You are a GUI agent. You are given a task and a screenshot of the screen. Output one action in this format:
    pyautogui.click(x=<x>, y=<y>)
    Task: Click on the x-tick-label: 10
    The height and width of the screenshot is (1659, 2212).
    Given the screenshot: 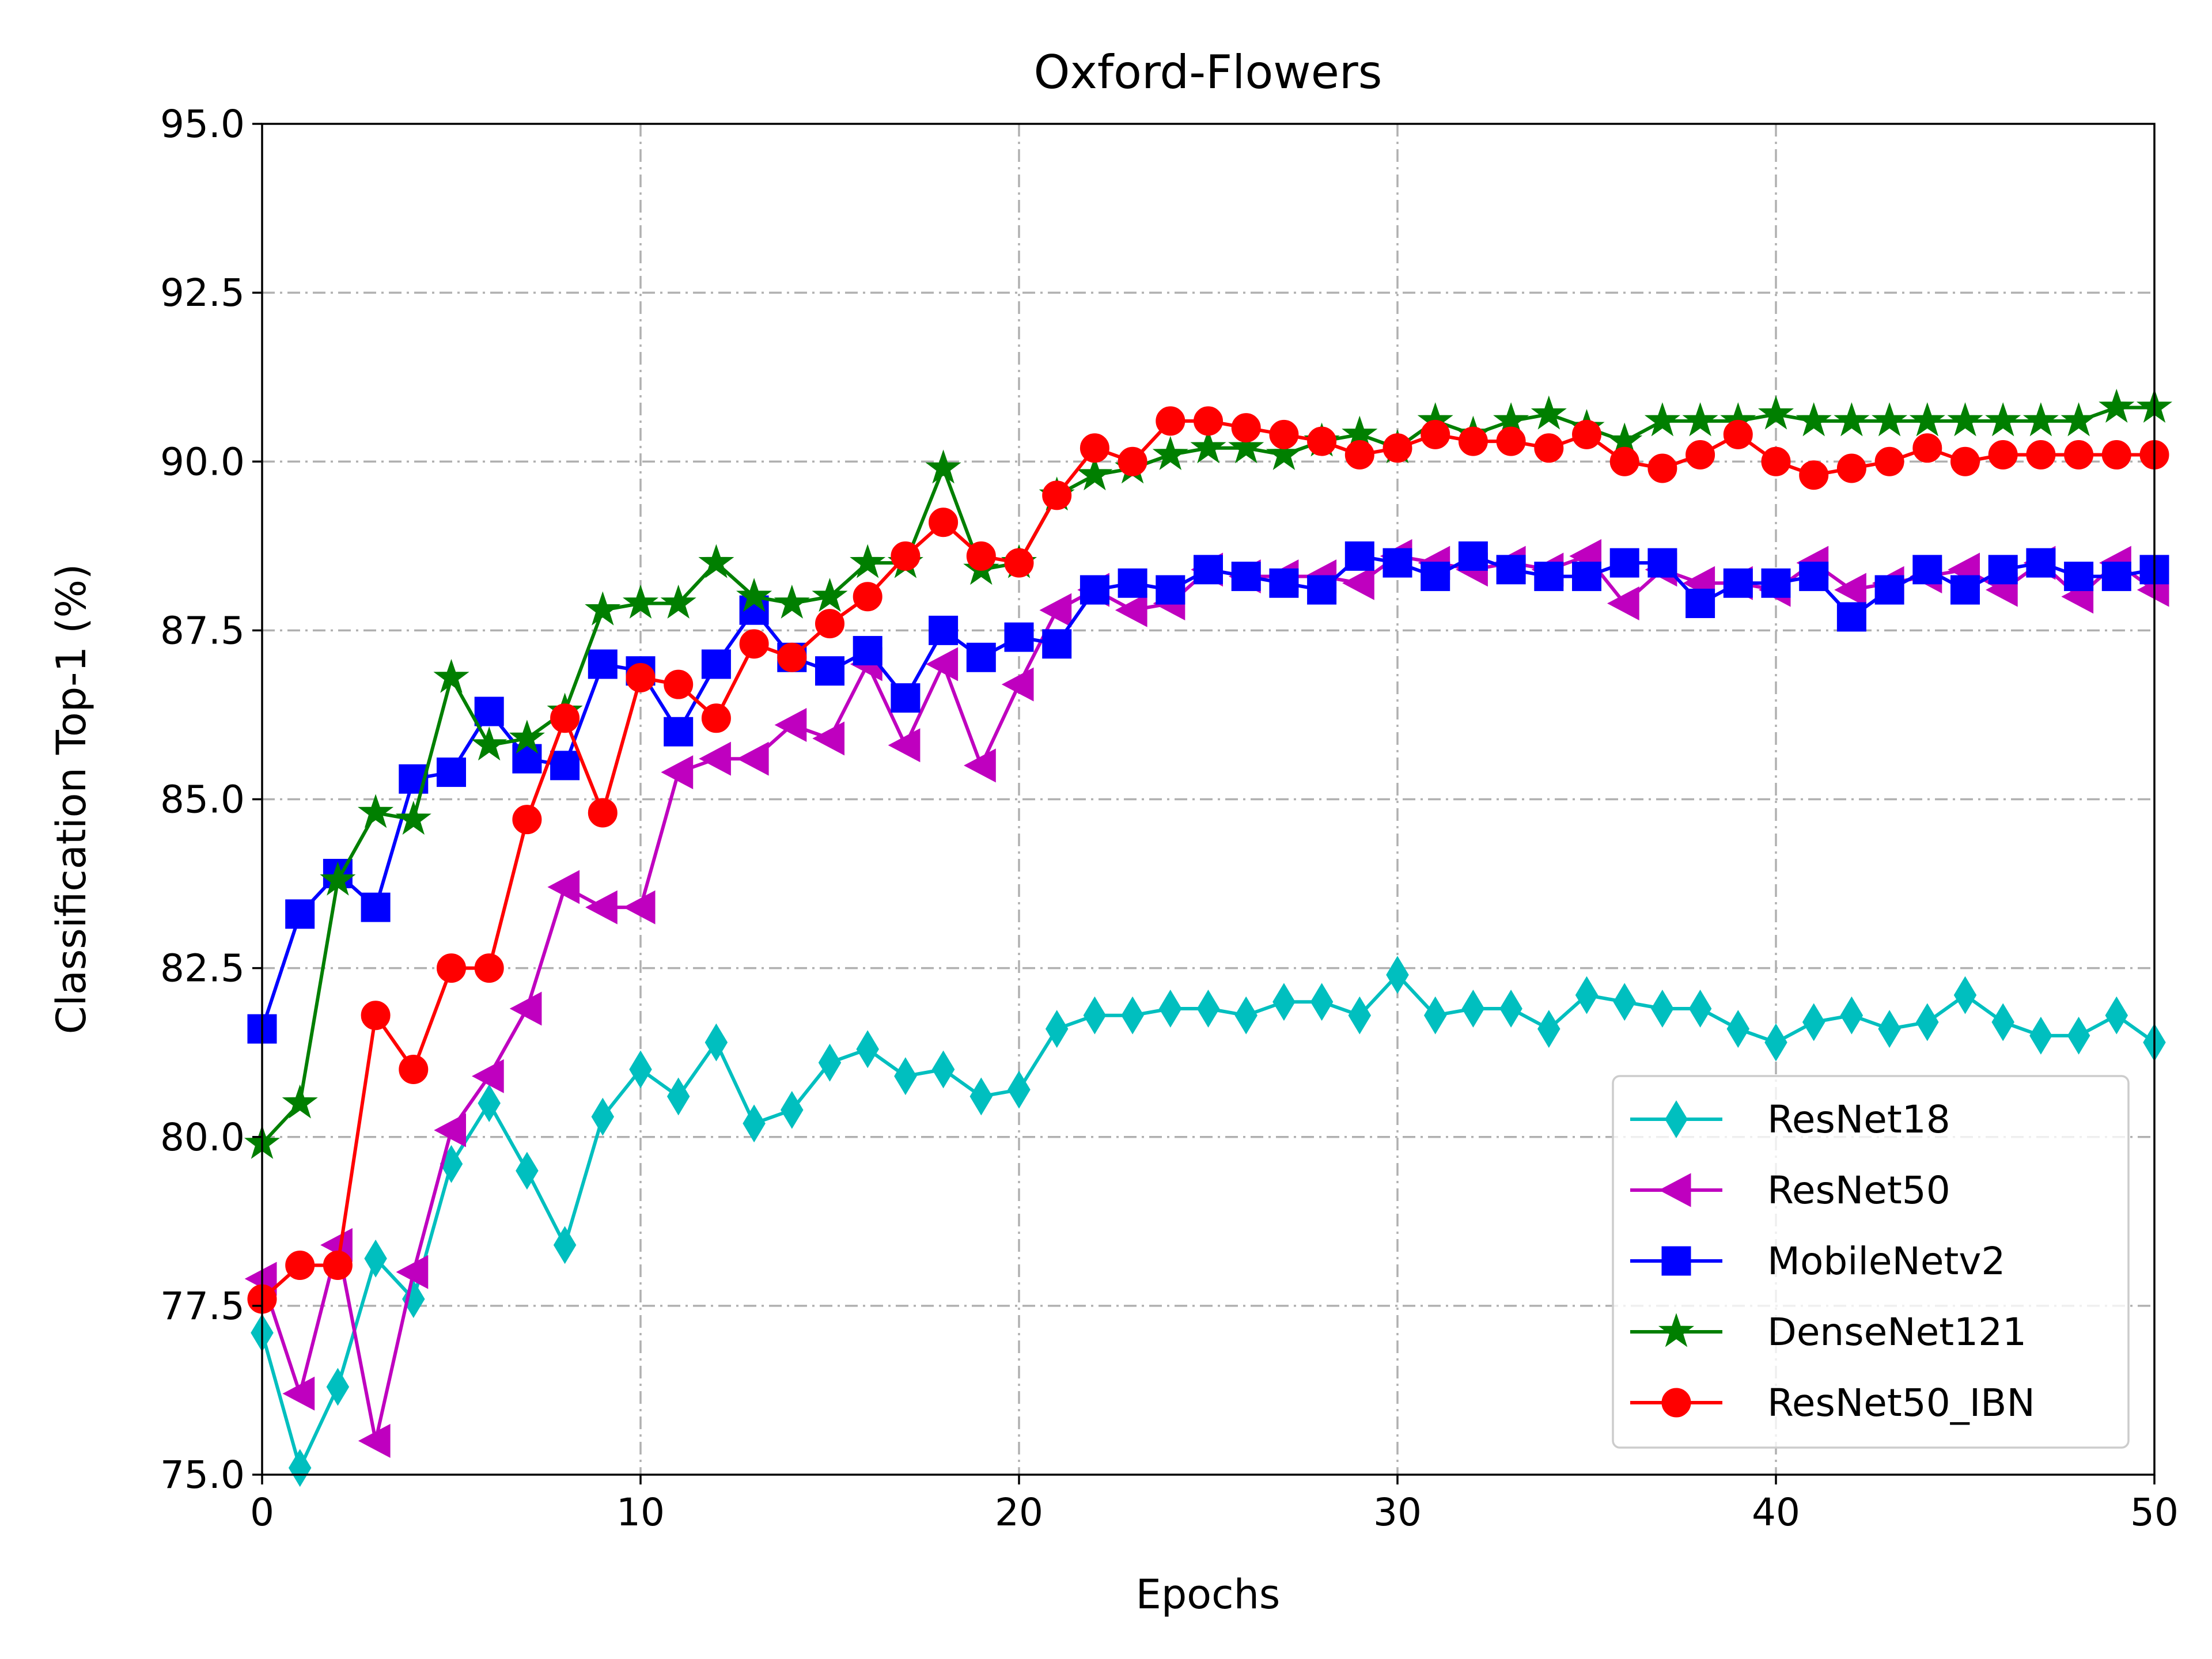 What is the action you would take?
    pyautogui.click(x=640, y=1512)
    